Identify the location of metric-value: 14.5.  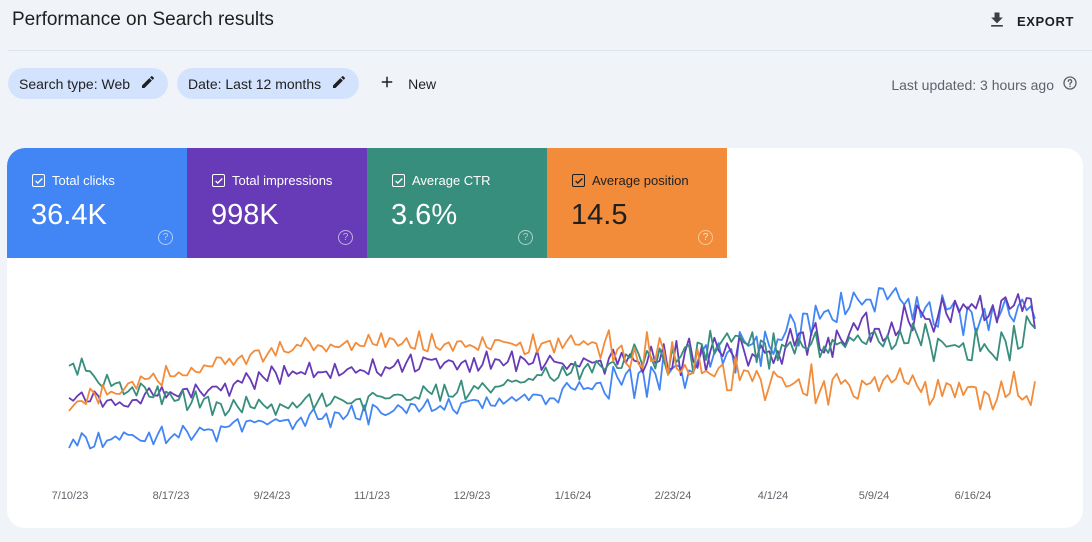
(599, 215).